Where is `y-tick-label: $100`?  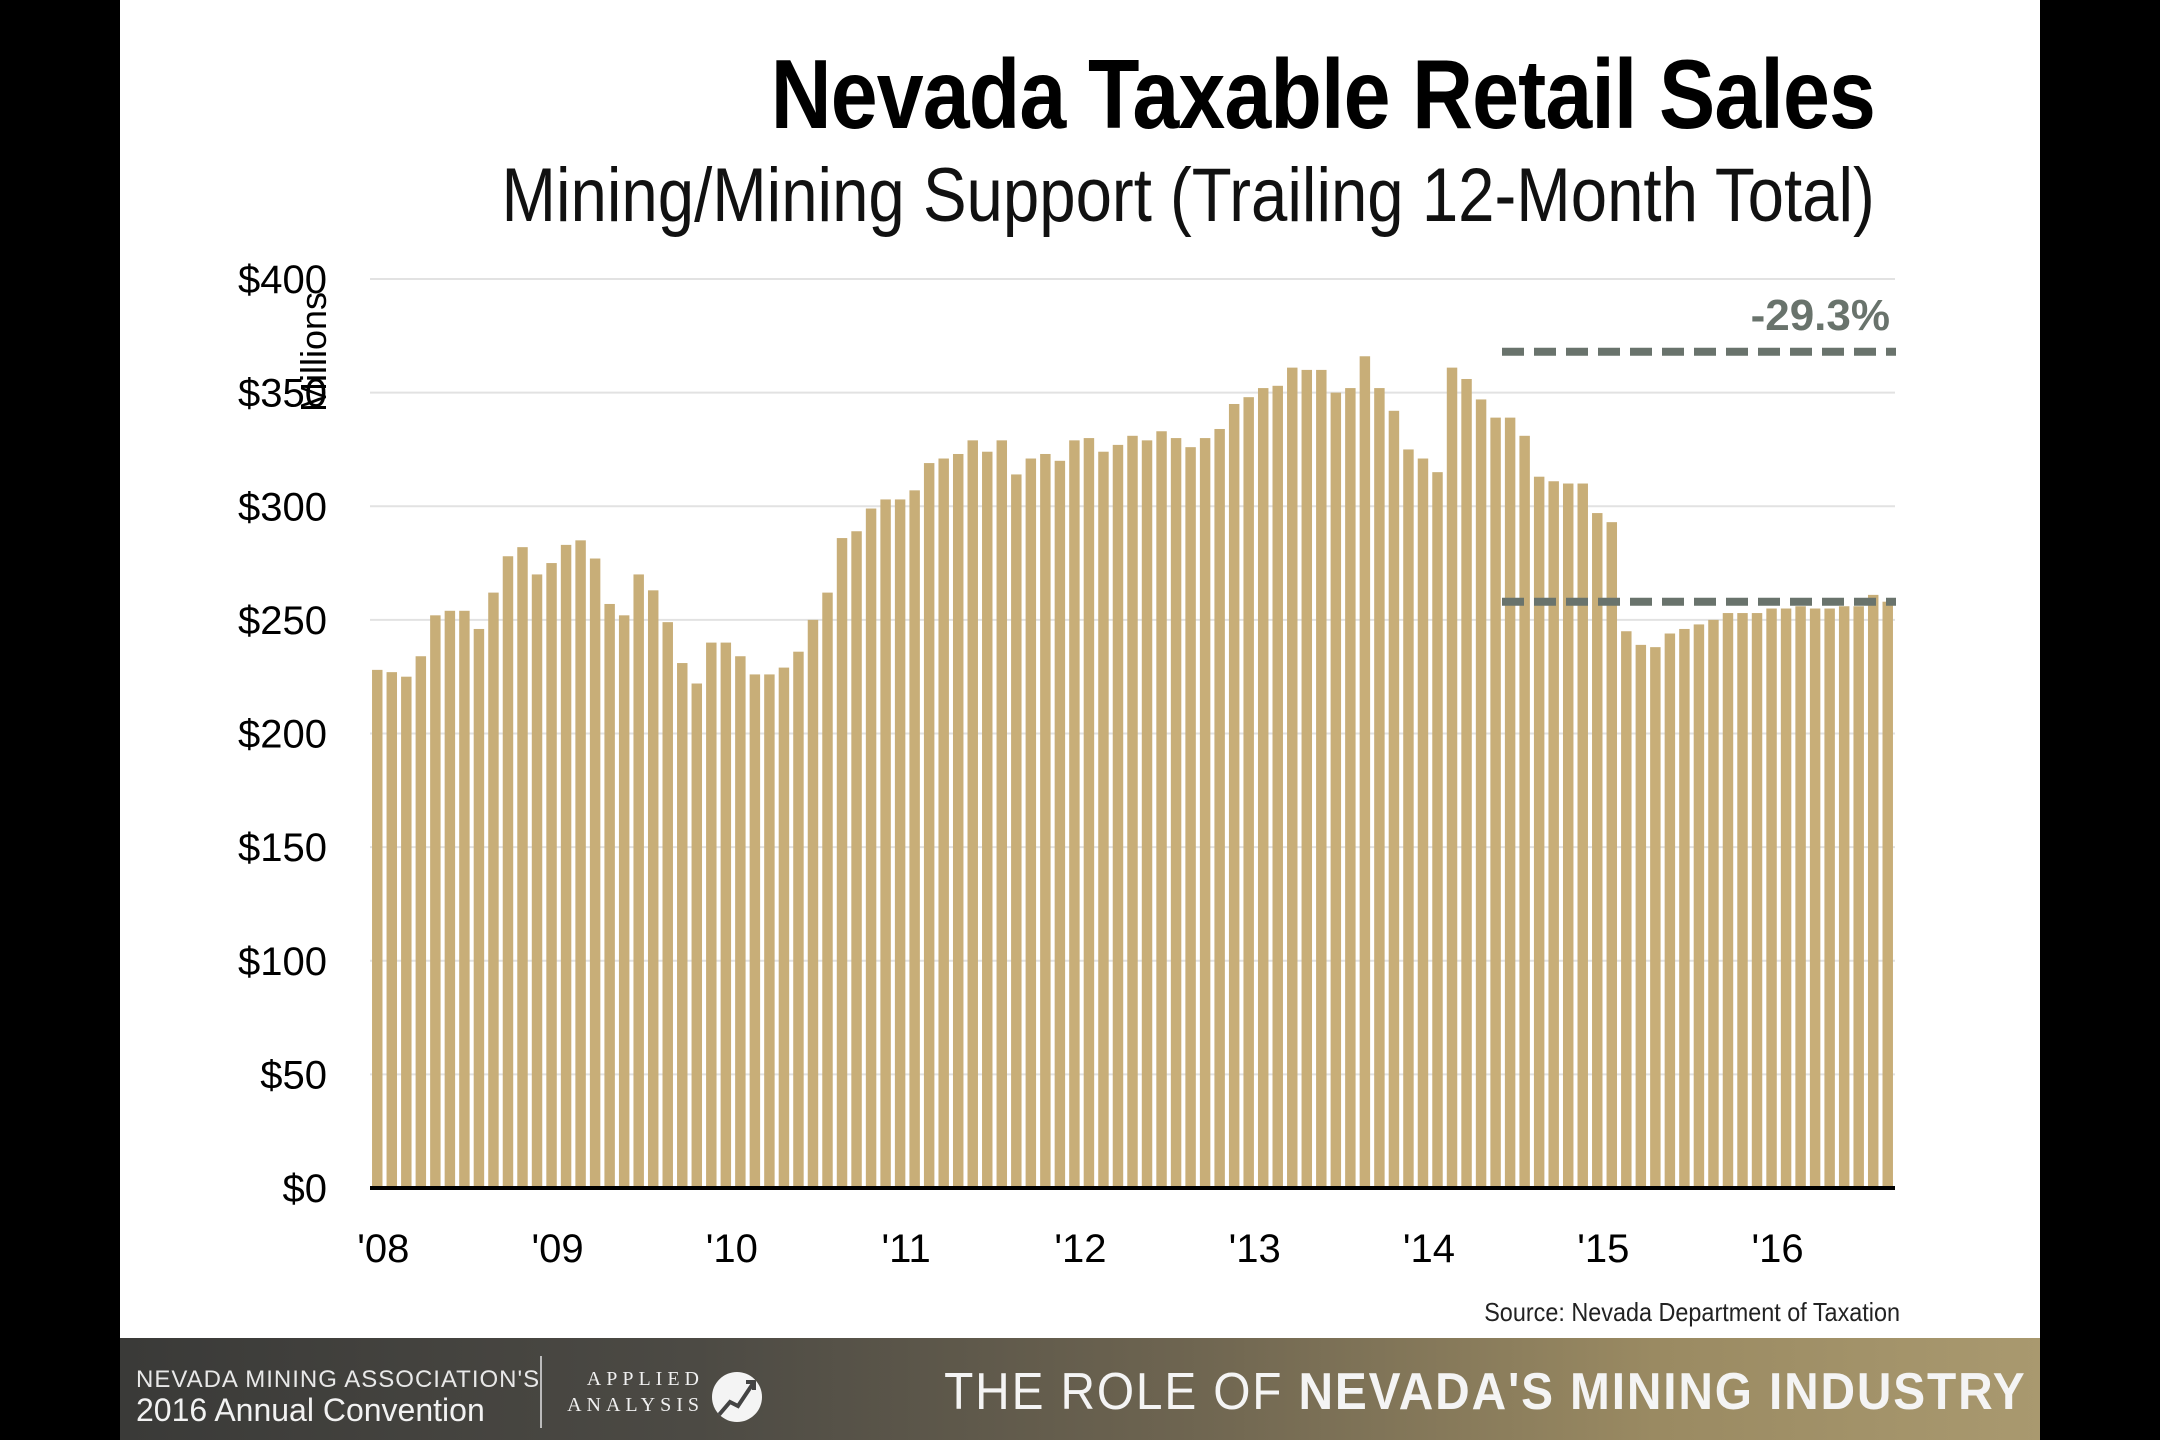
y-tick-label: $100 is located at coordinates (282, 962).